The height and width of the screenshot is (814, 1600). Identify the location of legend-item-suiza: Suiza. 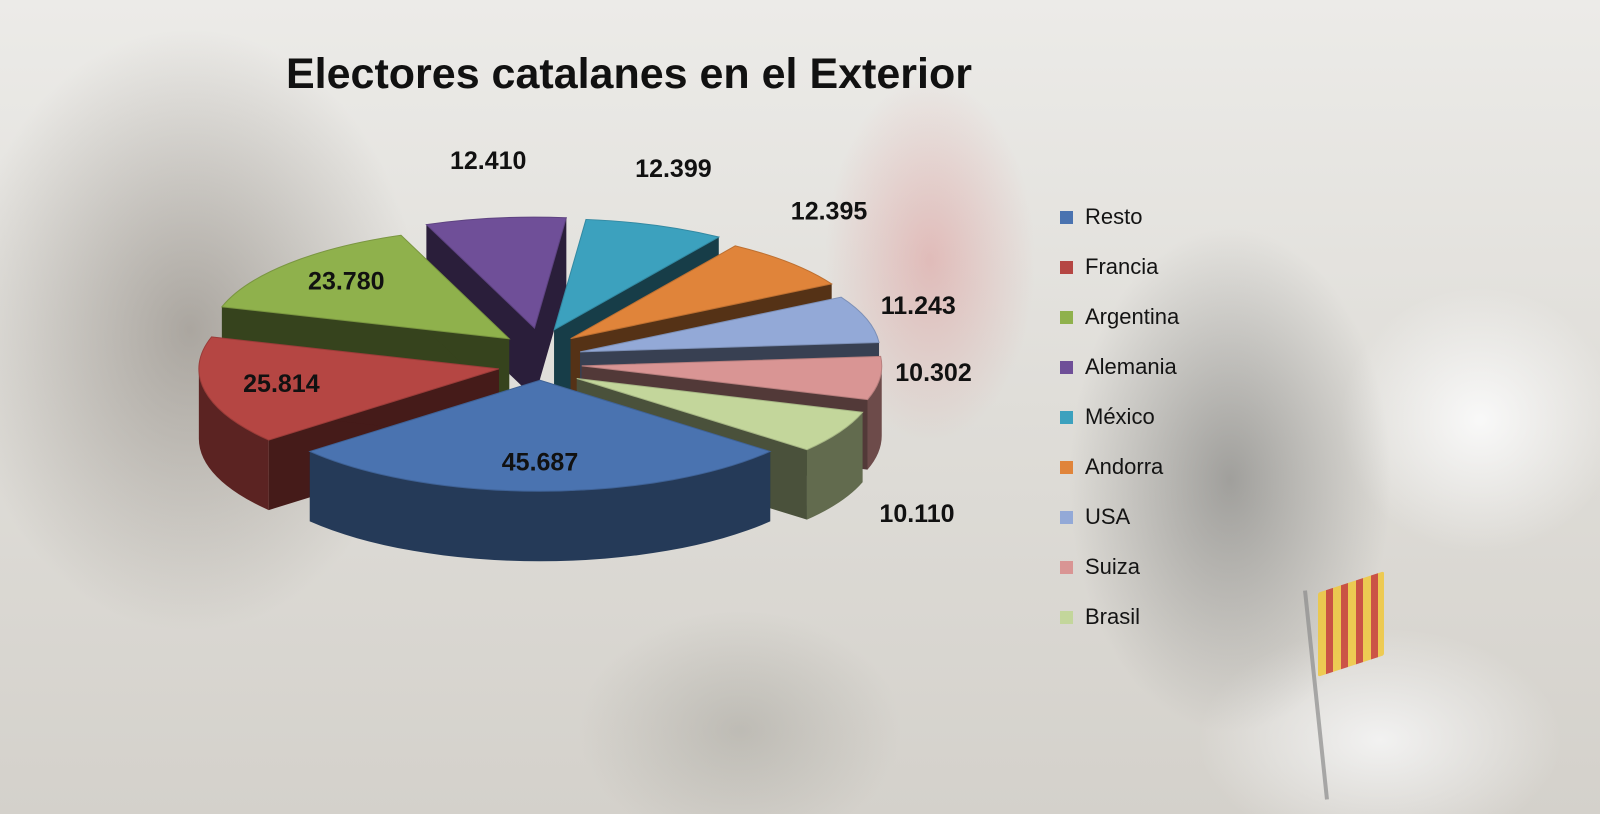
(1119, 567).